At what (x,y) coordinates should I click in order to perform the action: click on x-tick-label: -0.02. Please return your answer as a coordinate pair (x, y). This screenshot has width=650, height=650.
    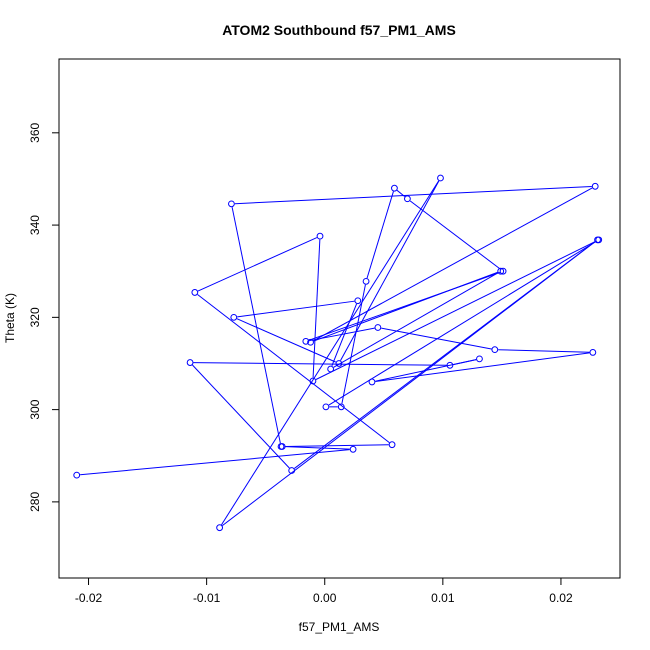
    Looking at the image, I should click on (89, 598).